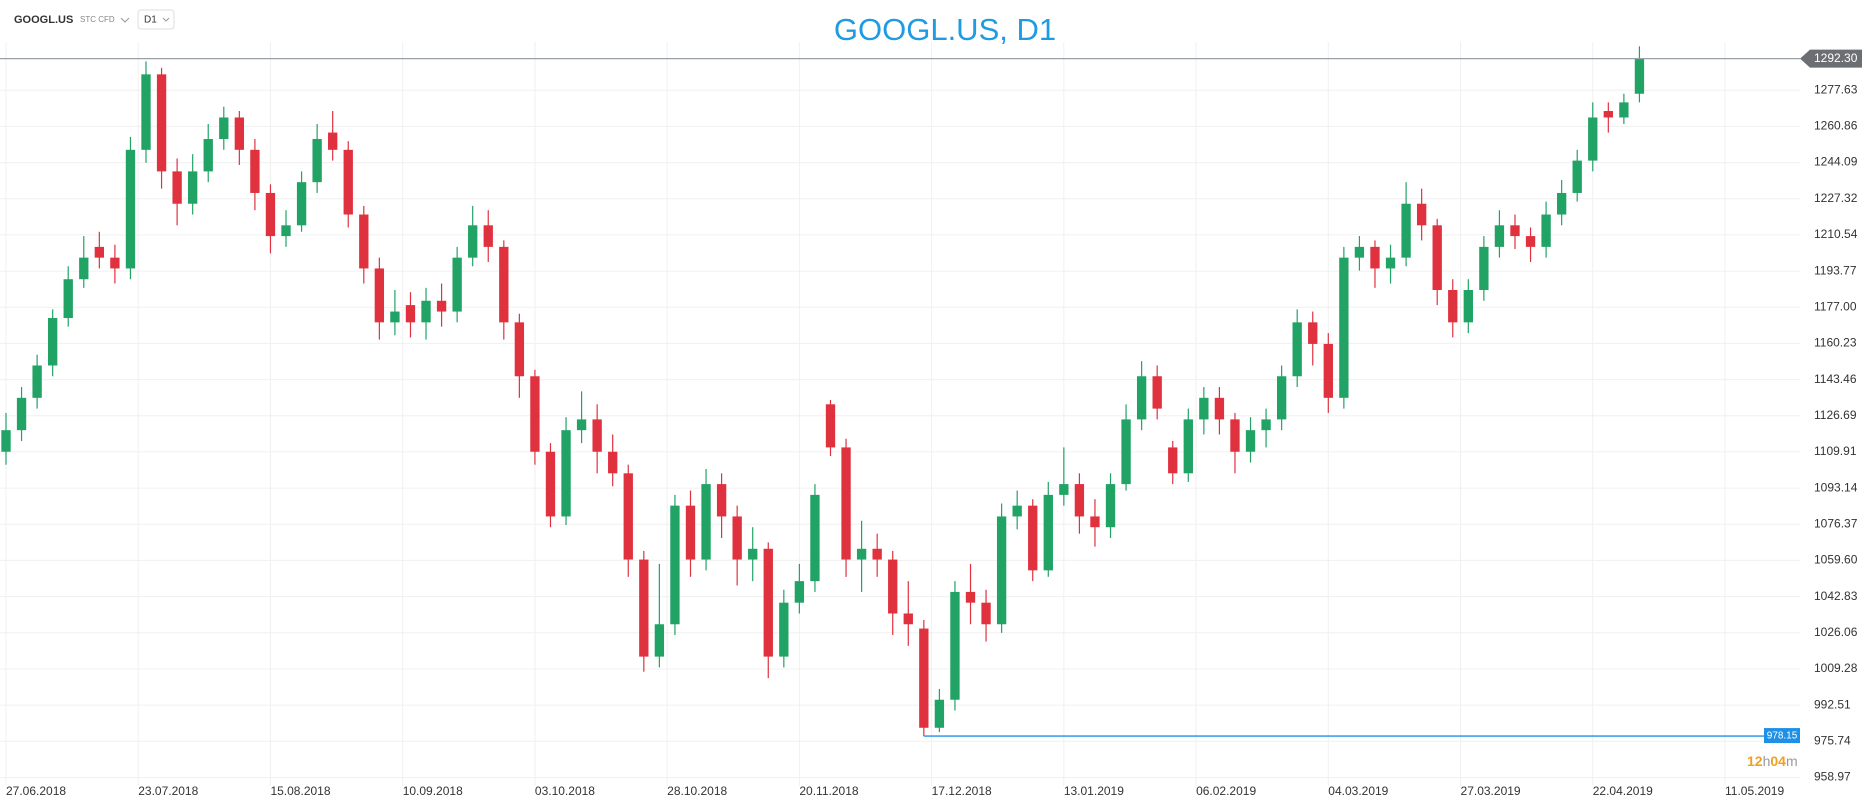 The height and width of the screenshot is (805, 1866). Describe the element at coordinates (1226, 791) in the screenshot. I see `x-tick-label: 06.02.2019` at that location.